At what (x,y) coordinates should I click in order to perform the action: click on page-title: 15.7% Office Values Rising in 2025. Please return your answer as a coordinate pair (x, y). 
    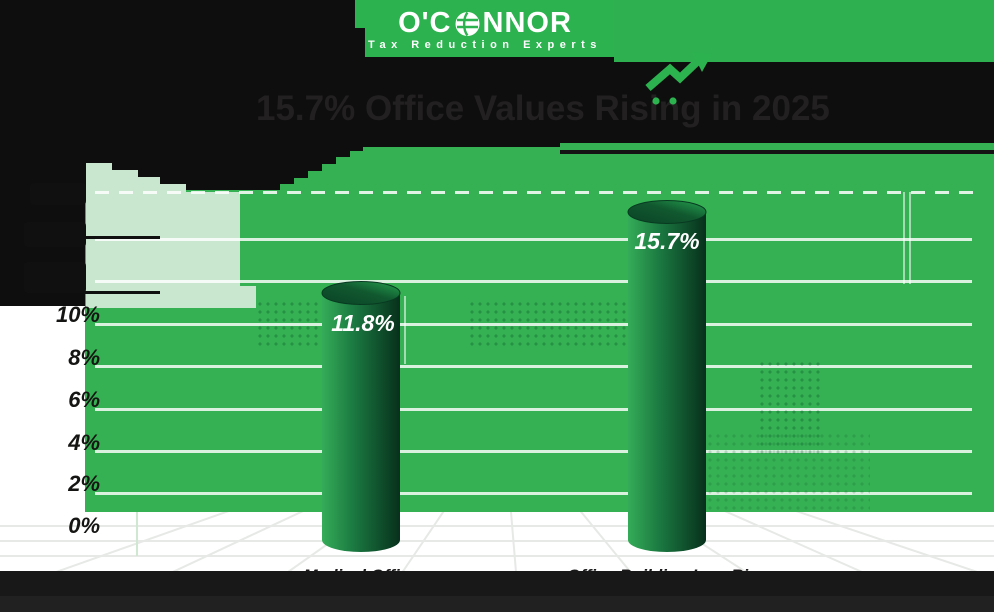
    Looking at the image, I should click on (543, 108).